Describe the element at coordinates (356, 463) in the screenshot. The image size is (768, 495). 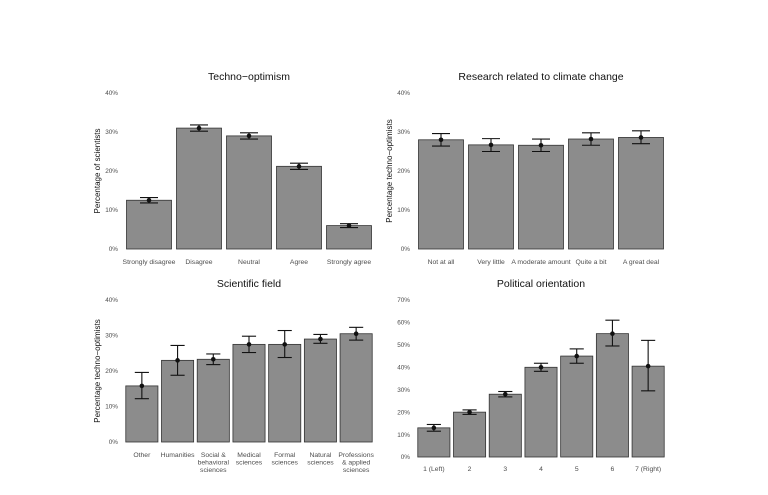
I see `category-label: Professions & applied sciences` at that location.